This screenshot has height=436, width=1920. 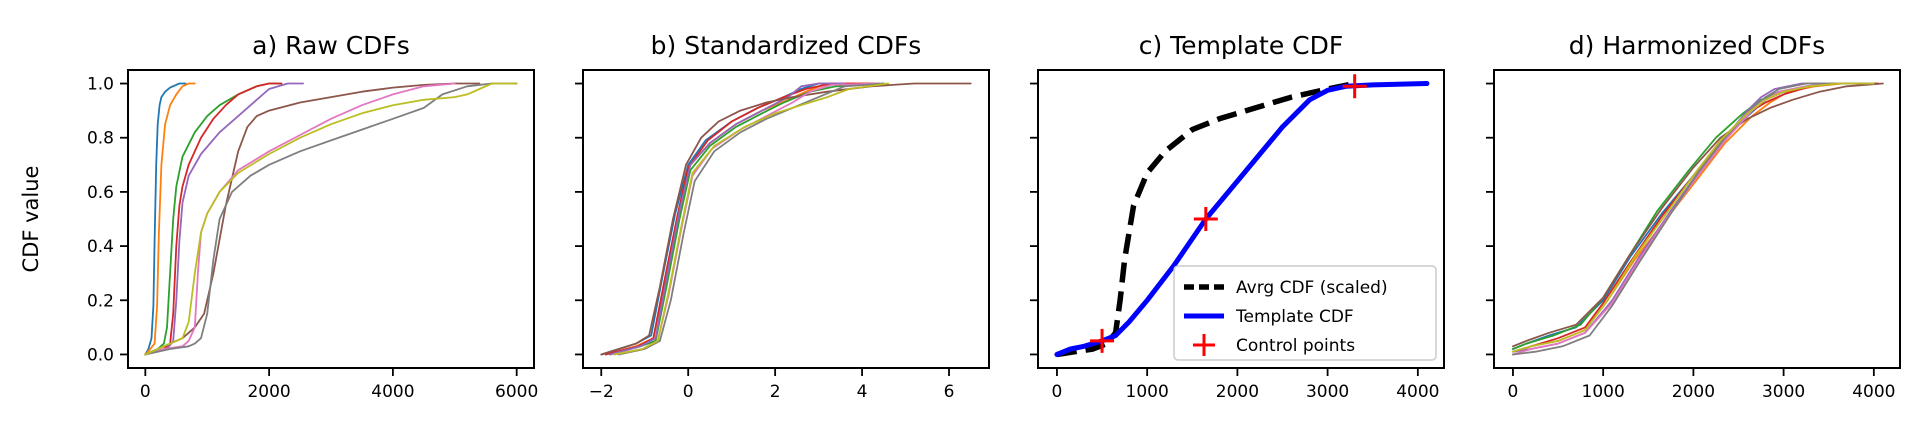 I want to click on chart-title: d) Harmonized CDFs, so click(x=1697, y=45).